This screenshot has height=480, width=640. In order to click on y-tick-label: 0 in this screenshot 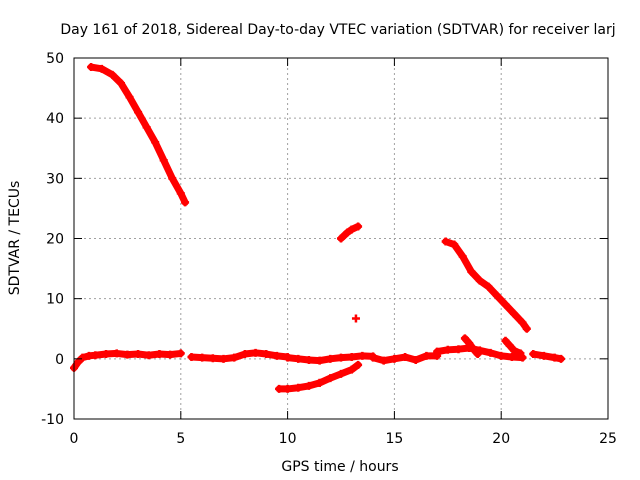, I will do `click(59, 360)`.